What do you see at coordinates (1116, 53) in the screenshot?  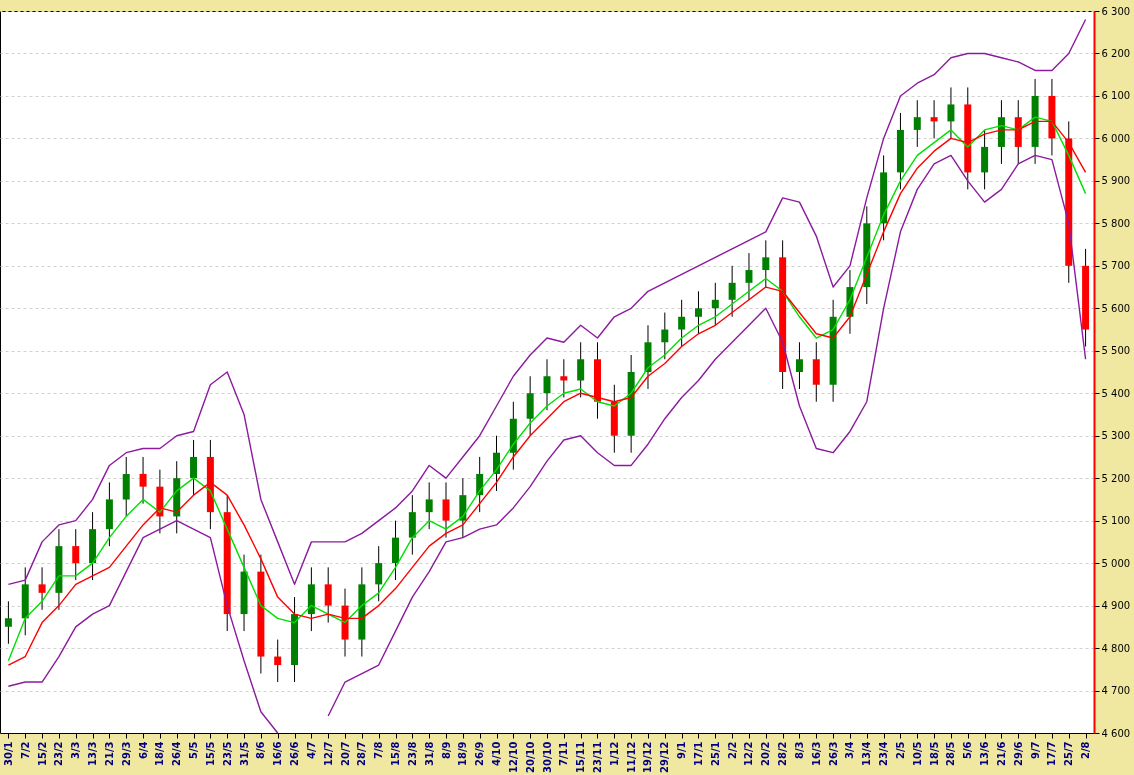 I see `y-tick-label: 6 200` at bounding box center [1116, 53].